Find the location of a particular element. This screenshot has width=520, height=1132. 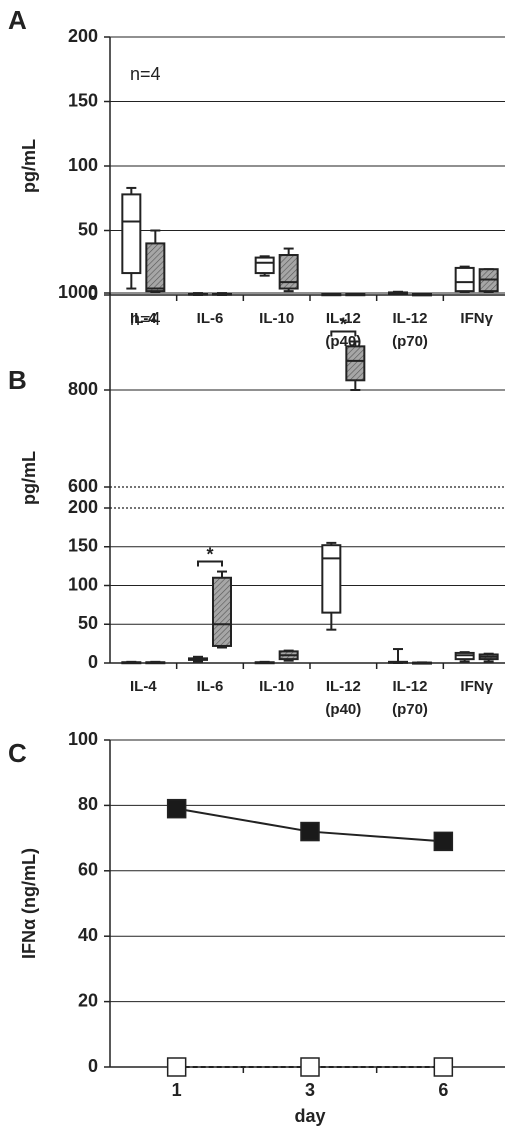

x-axis-label: day is located at coordinates (309, 1116).